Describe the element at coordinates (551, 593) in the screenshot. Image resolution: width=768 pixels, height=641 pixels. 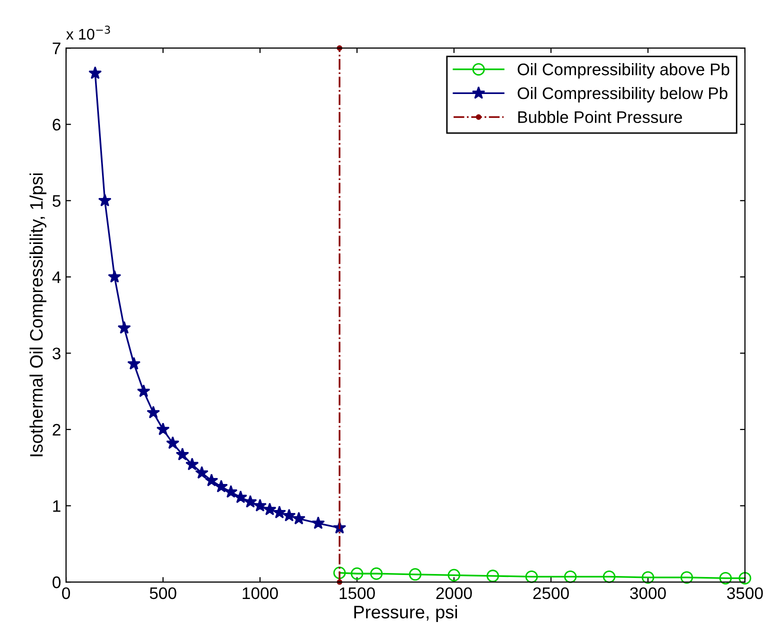
I see `x-tick-label: 2500` at that location.